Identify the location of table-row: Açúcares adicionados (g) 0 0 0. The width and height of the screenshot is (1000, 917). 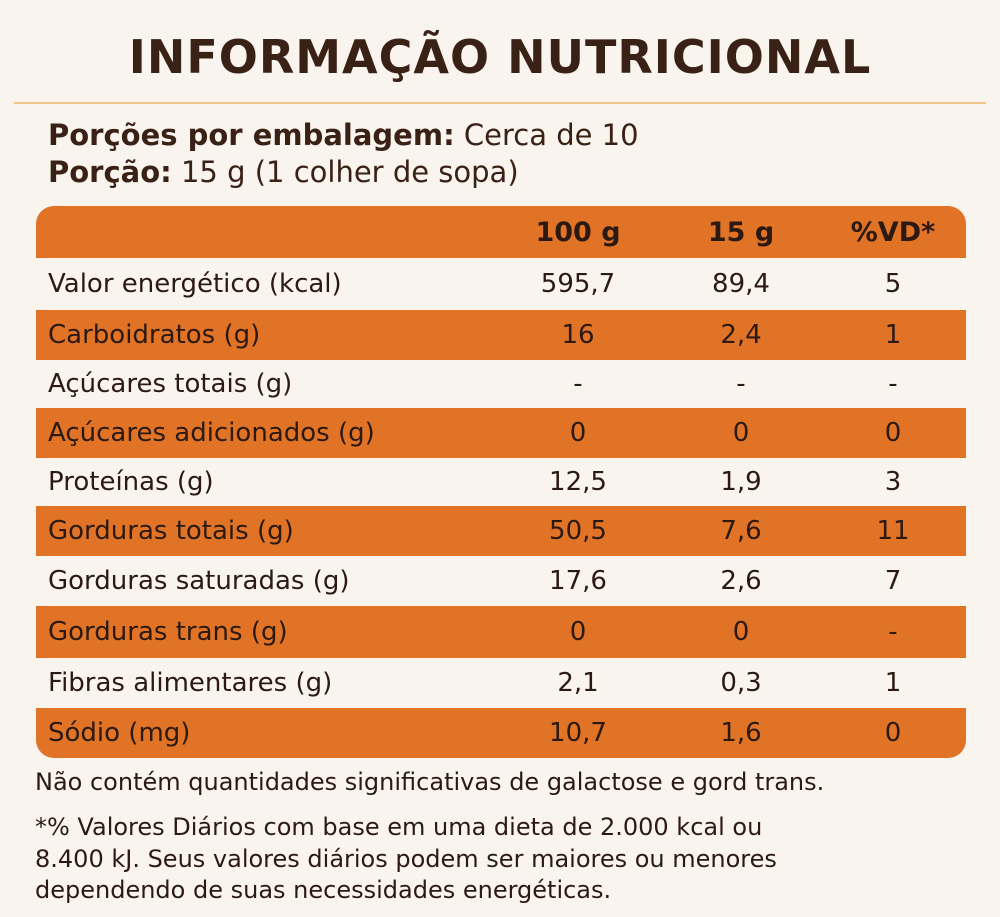
(501, 433).